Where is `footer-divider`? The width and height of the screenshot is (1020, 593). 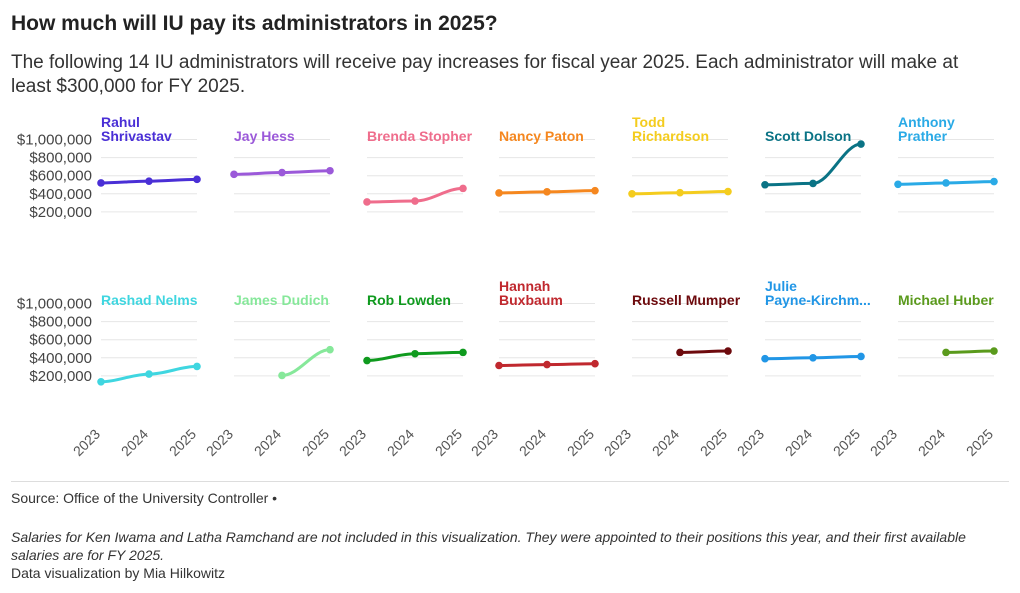
footer-divider is located at coordinates (510, 481).